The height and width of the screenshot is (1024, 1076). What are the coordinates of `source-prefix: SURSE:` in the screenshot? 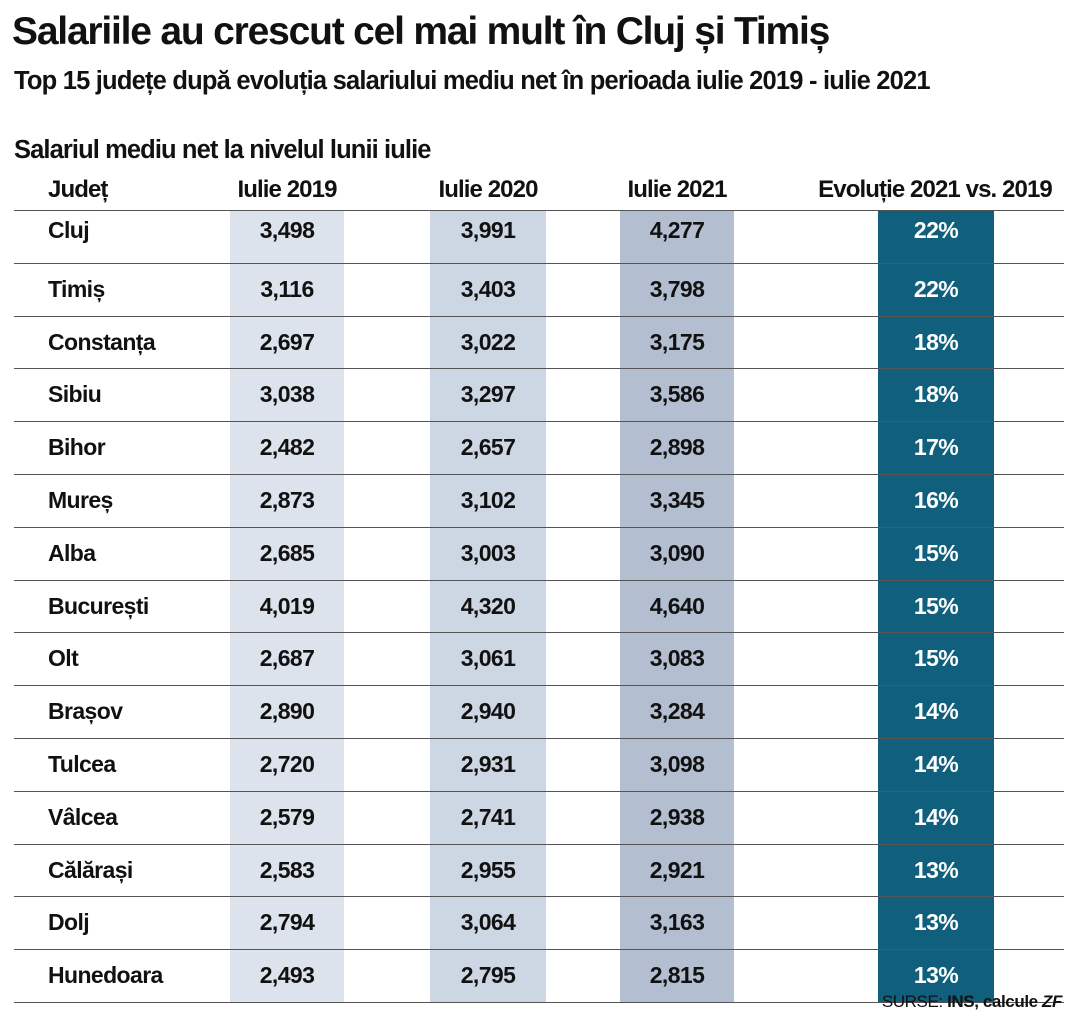 It's located at (914, 1001).